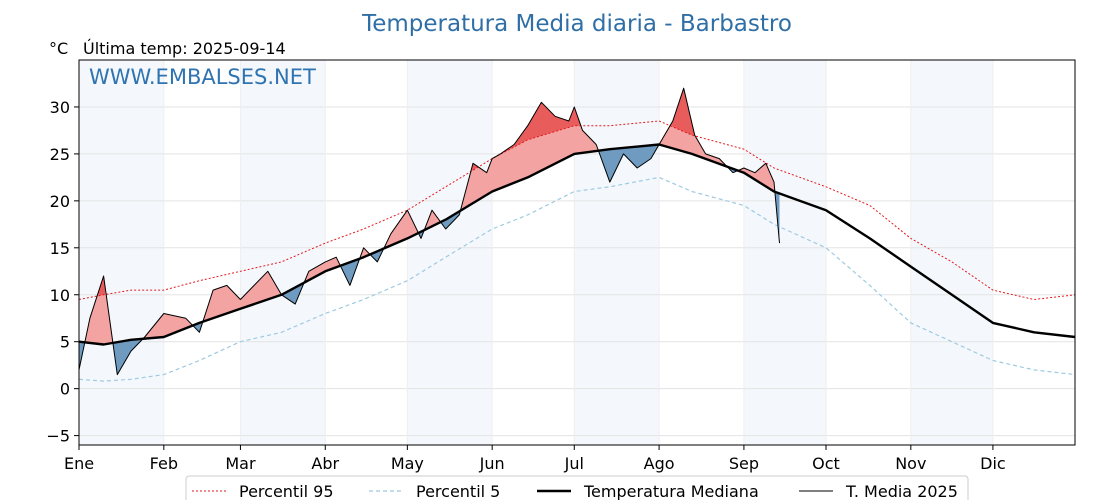  Describe the element at coordinates (65, 342) in the screenshot. I see `y-tick-label: 5` at that location.